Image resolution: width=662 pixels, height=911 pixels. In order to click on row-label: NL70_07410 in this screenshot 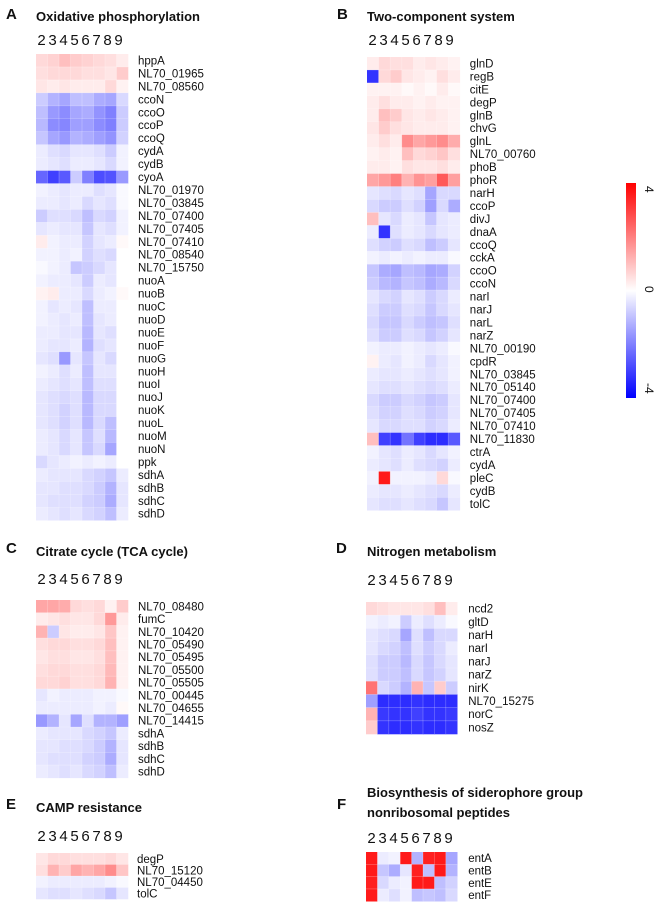, I will do `click(171, 243)`.